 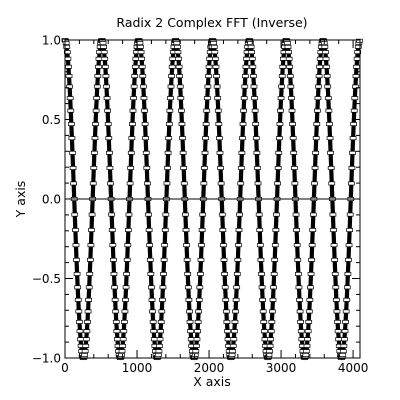 What do you see at coordinates (46, 359) in the screenshot?
I see `y-tick-label: −1.0` at bounding box center [46, 359].